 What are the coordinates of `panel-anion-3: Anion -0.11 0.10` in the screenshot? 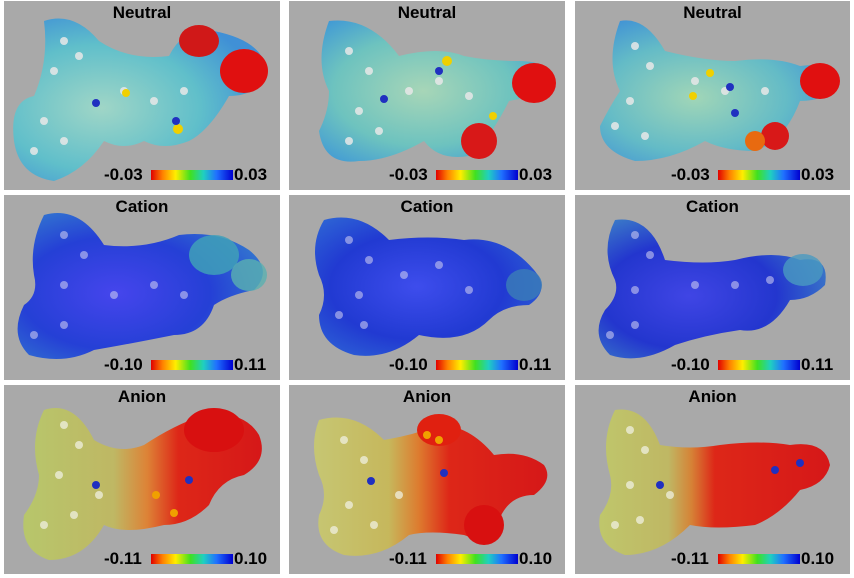 It's located at (712, 479).